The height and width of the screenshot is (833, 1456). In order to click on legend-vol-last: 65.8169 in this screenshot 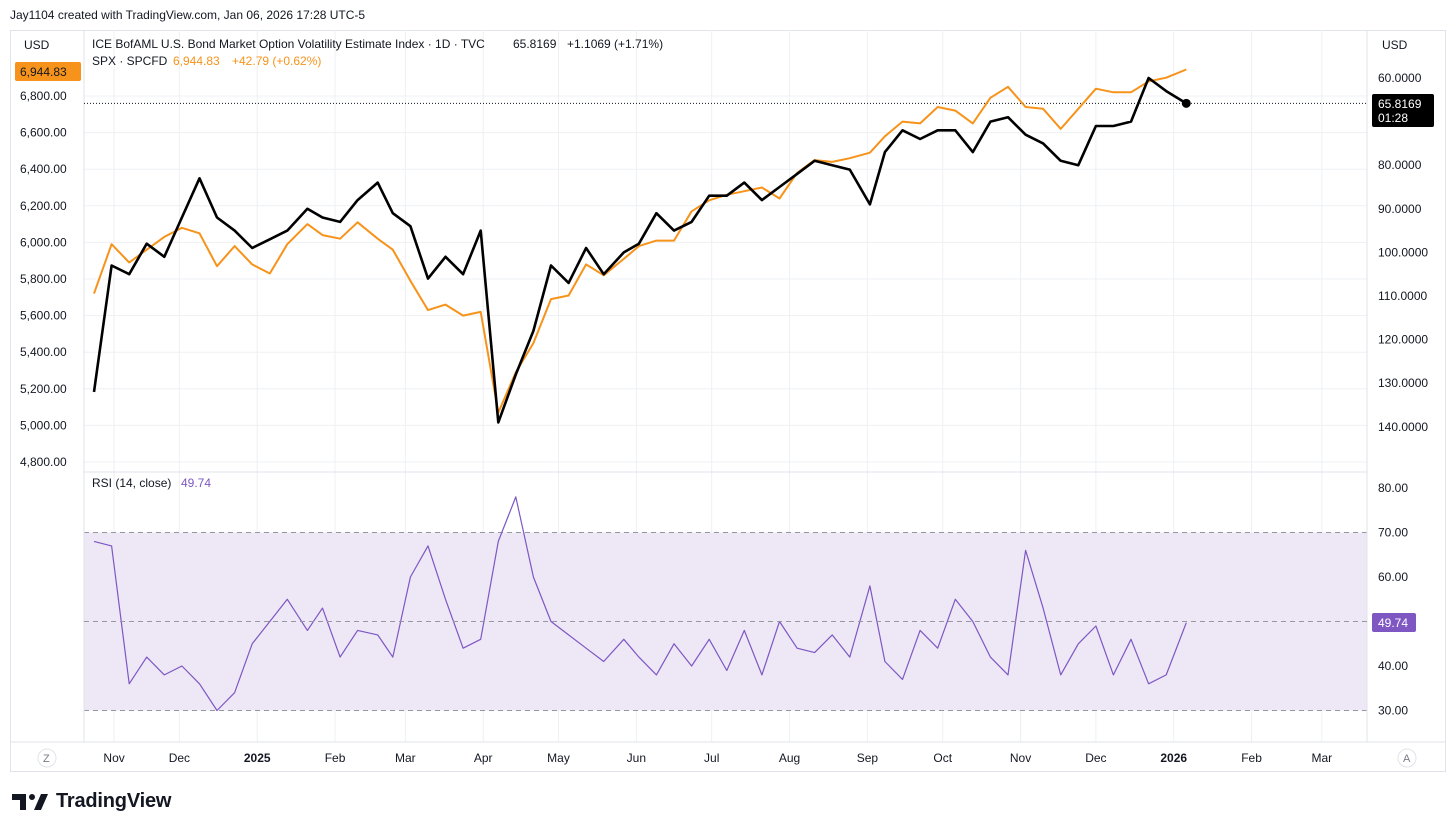, I will do `click(535, 44)`.